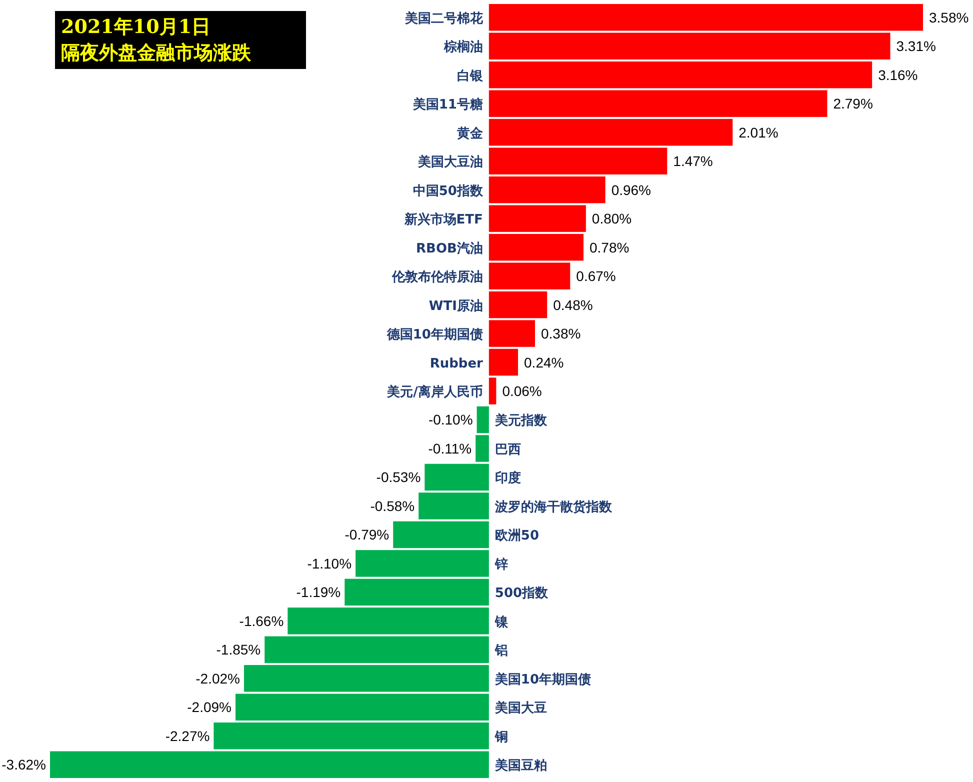 The width and height of the screenshot is (973, 782). Describe the element at coordinates (522, 594) in the screenshot. I see `y-tick-label: 500指数` at that location.